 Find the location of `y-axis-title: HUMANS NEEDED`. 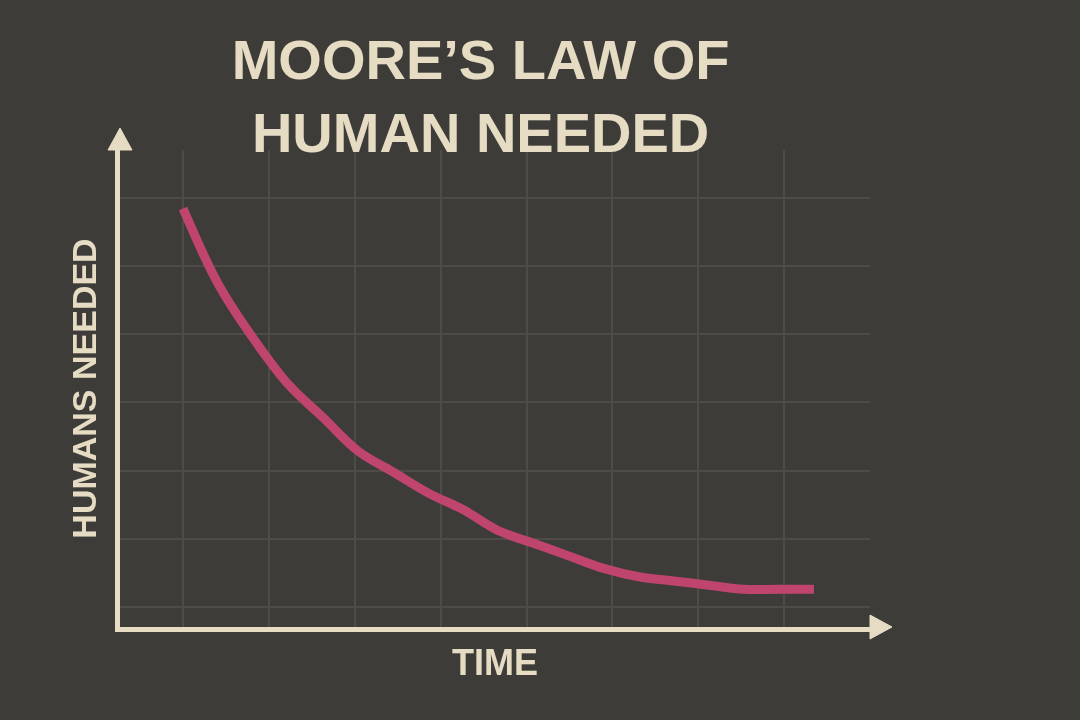

y-axis-title: HUMANS NEEDED is located at coordinates (83, 388).